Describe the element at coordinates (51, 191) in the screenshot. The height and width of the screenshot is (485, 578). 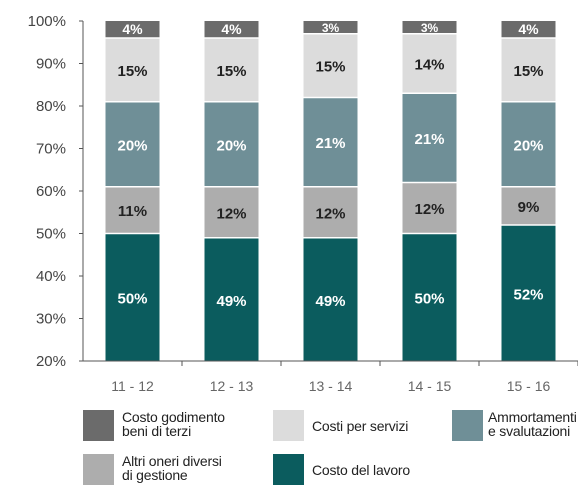
I see `y-tick-label: 60%` at that location.